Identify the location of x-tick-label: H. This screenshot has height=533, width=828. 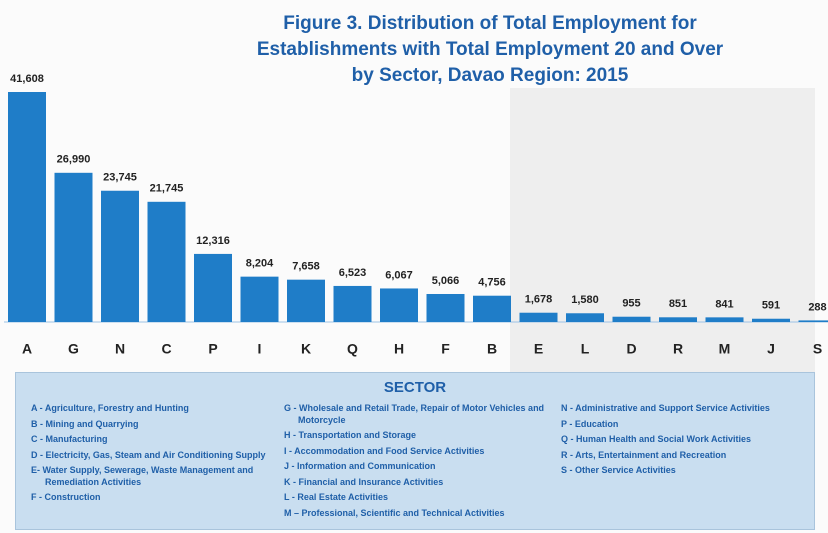
(399, 349).